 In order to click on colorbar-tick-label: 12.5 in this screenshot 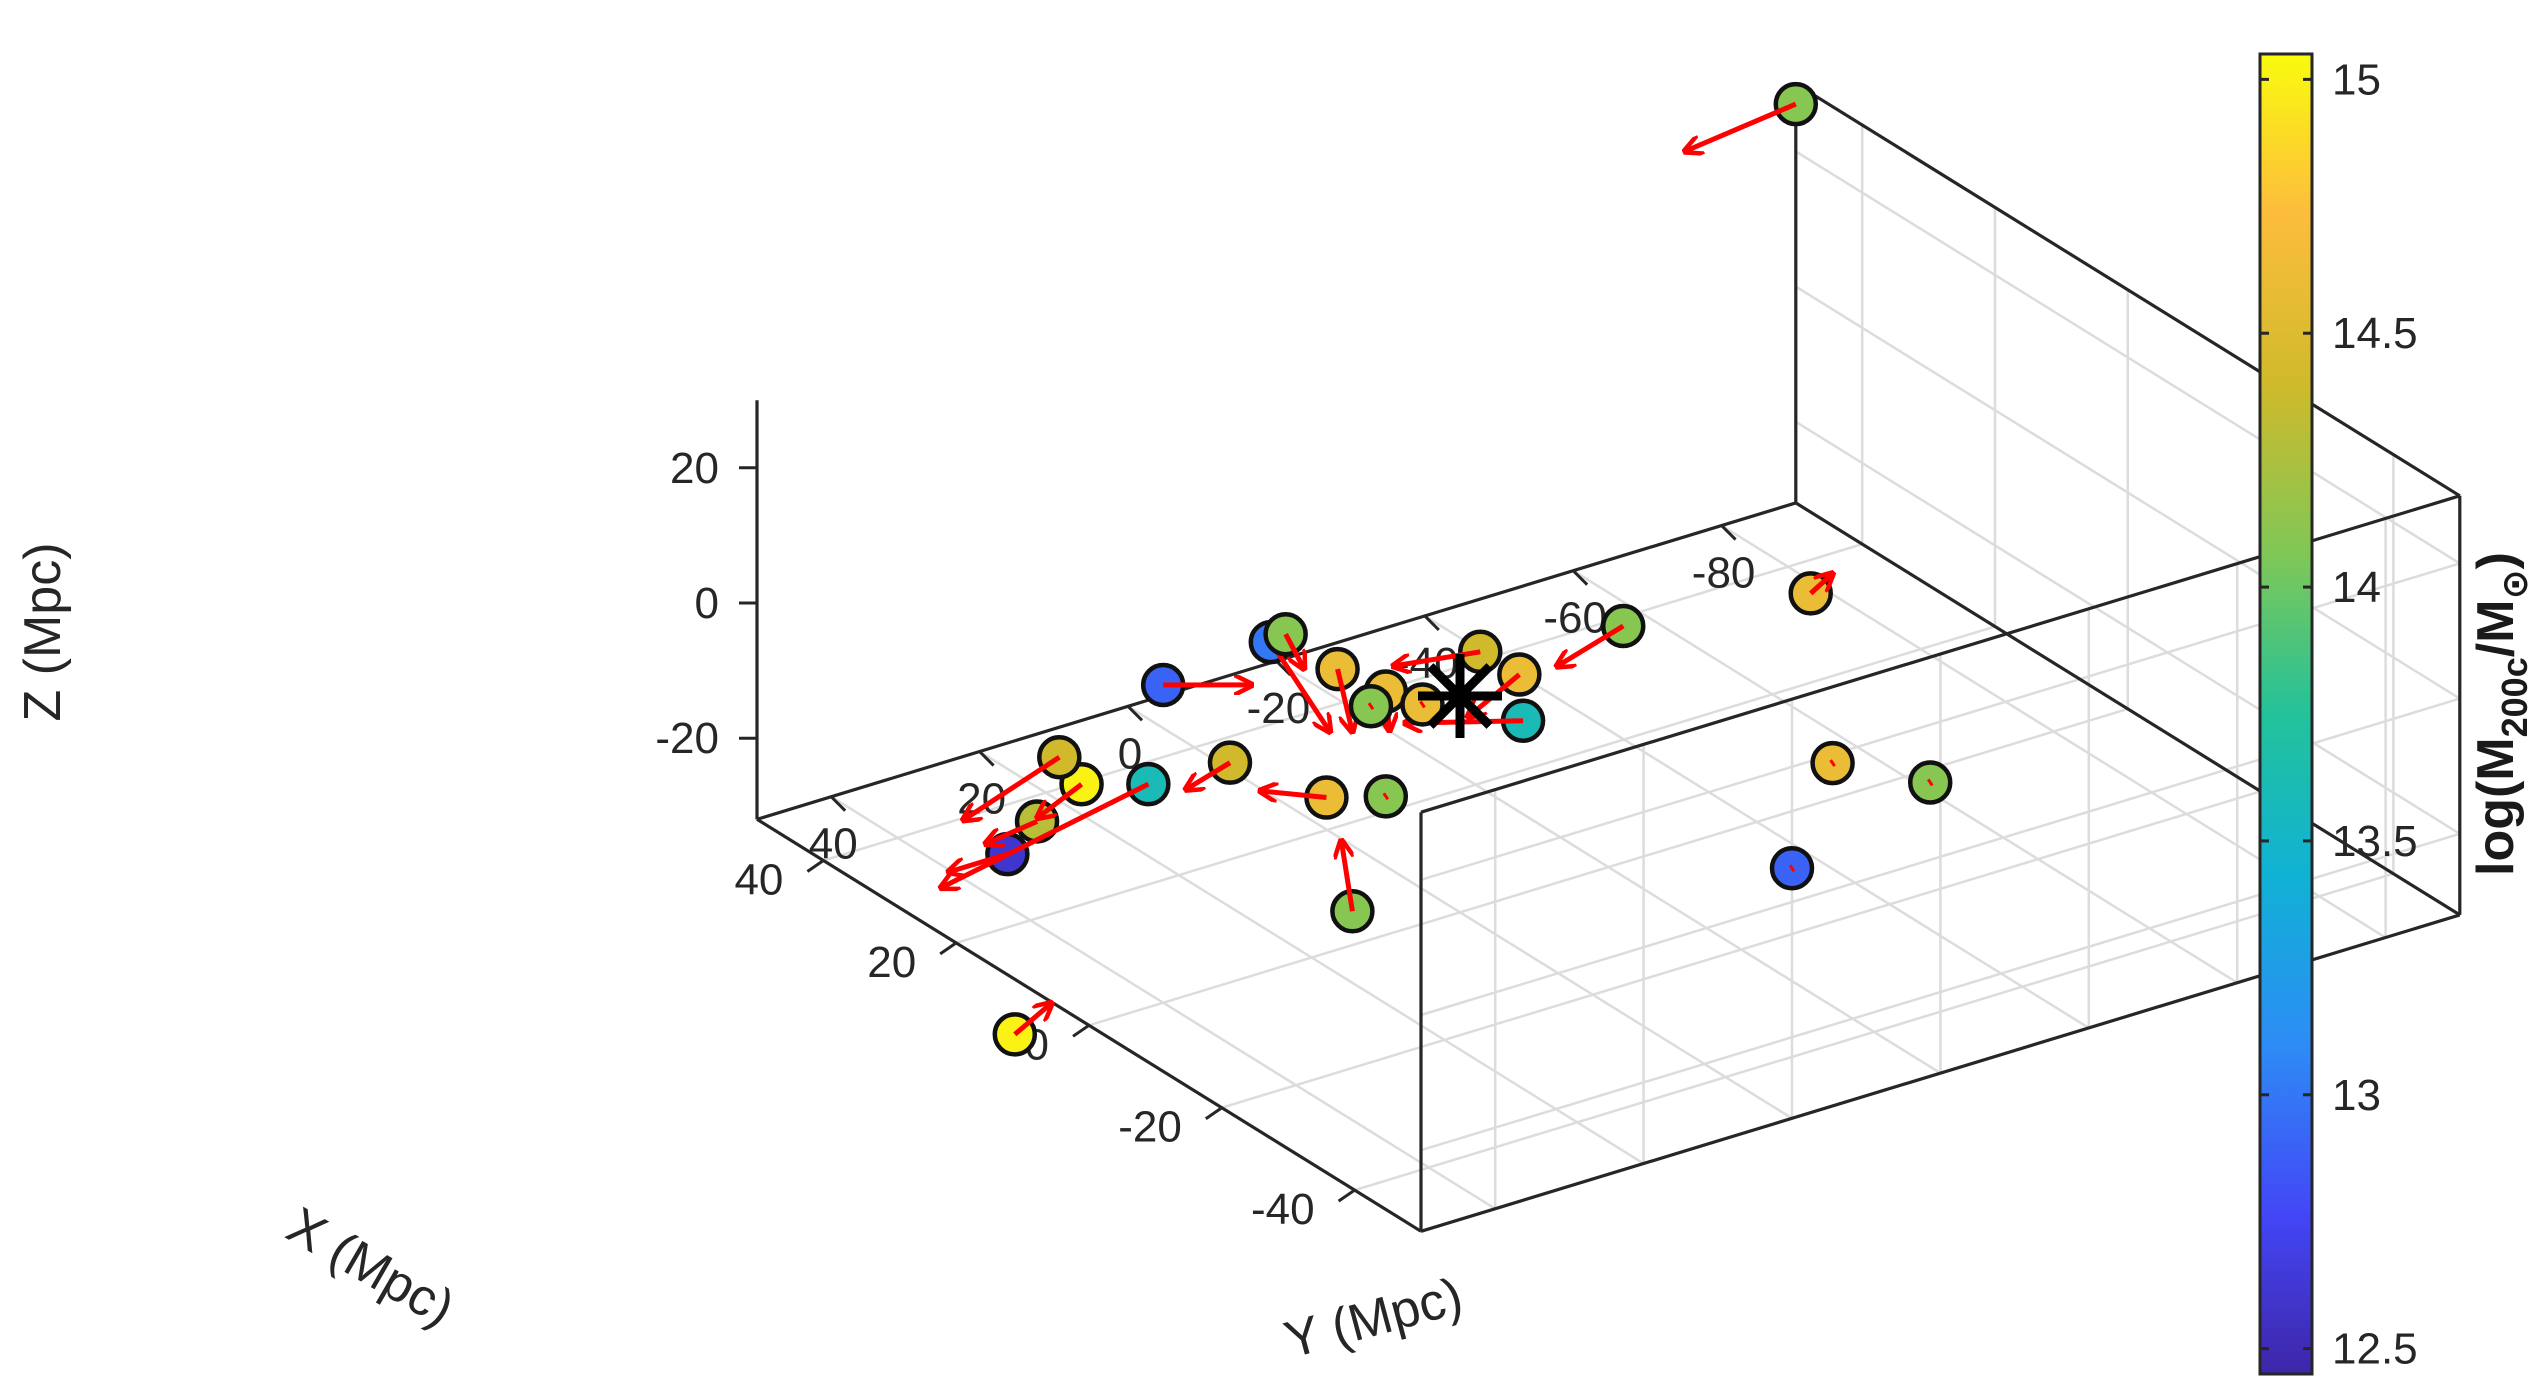, I will do `click(2375, 1349)`.